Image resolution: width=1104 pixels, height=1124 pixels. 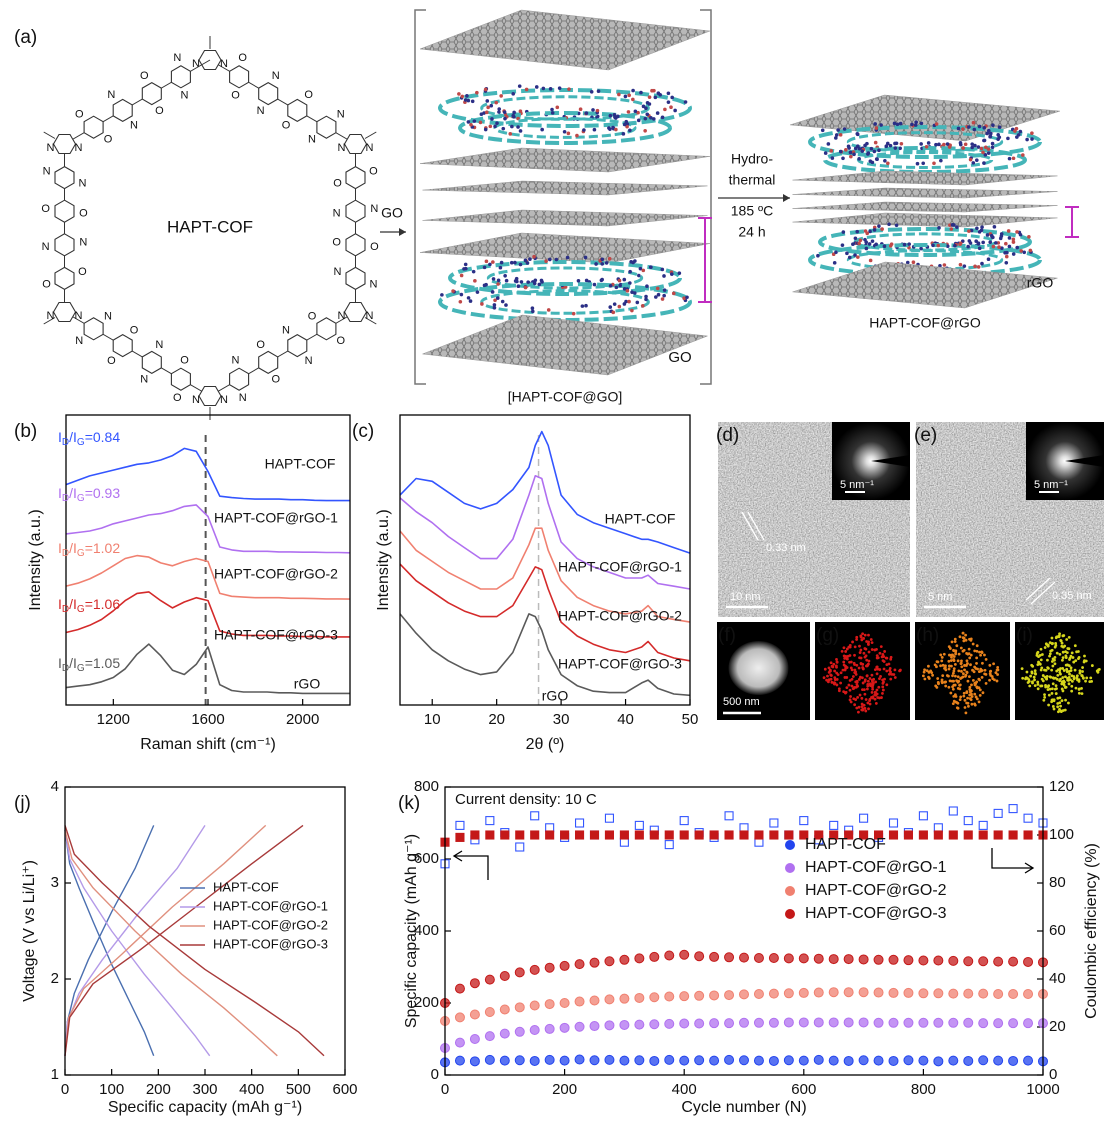 What do you see at coordinates (409, 803) in the screenshot?
I see `panel-label: (k)` at bounding box center [409, 803].